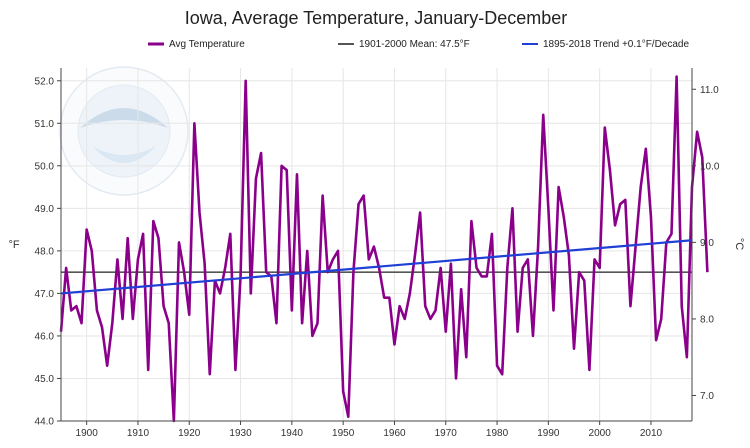 Image resolution: width=750 pixels, height=448 pixels. I want to click on y-tick-label-right: 7.0, so click(707, 396).